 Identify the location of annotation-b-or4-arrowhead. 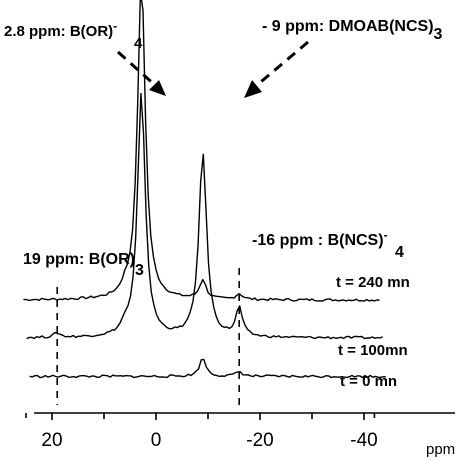
(157, 88).